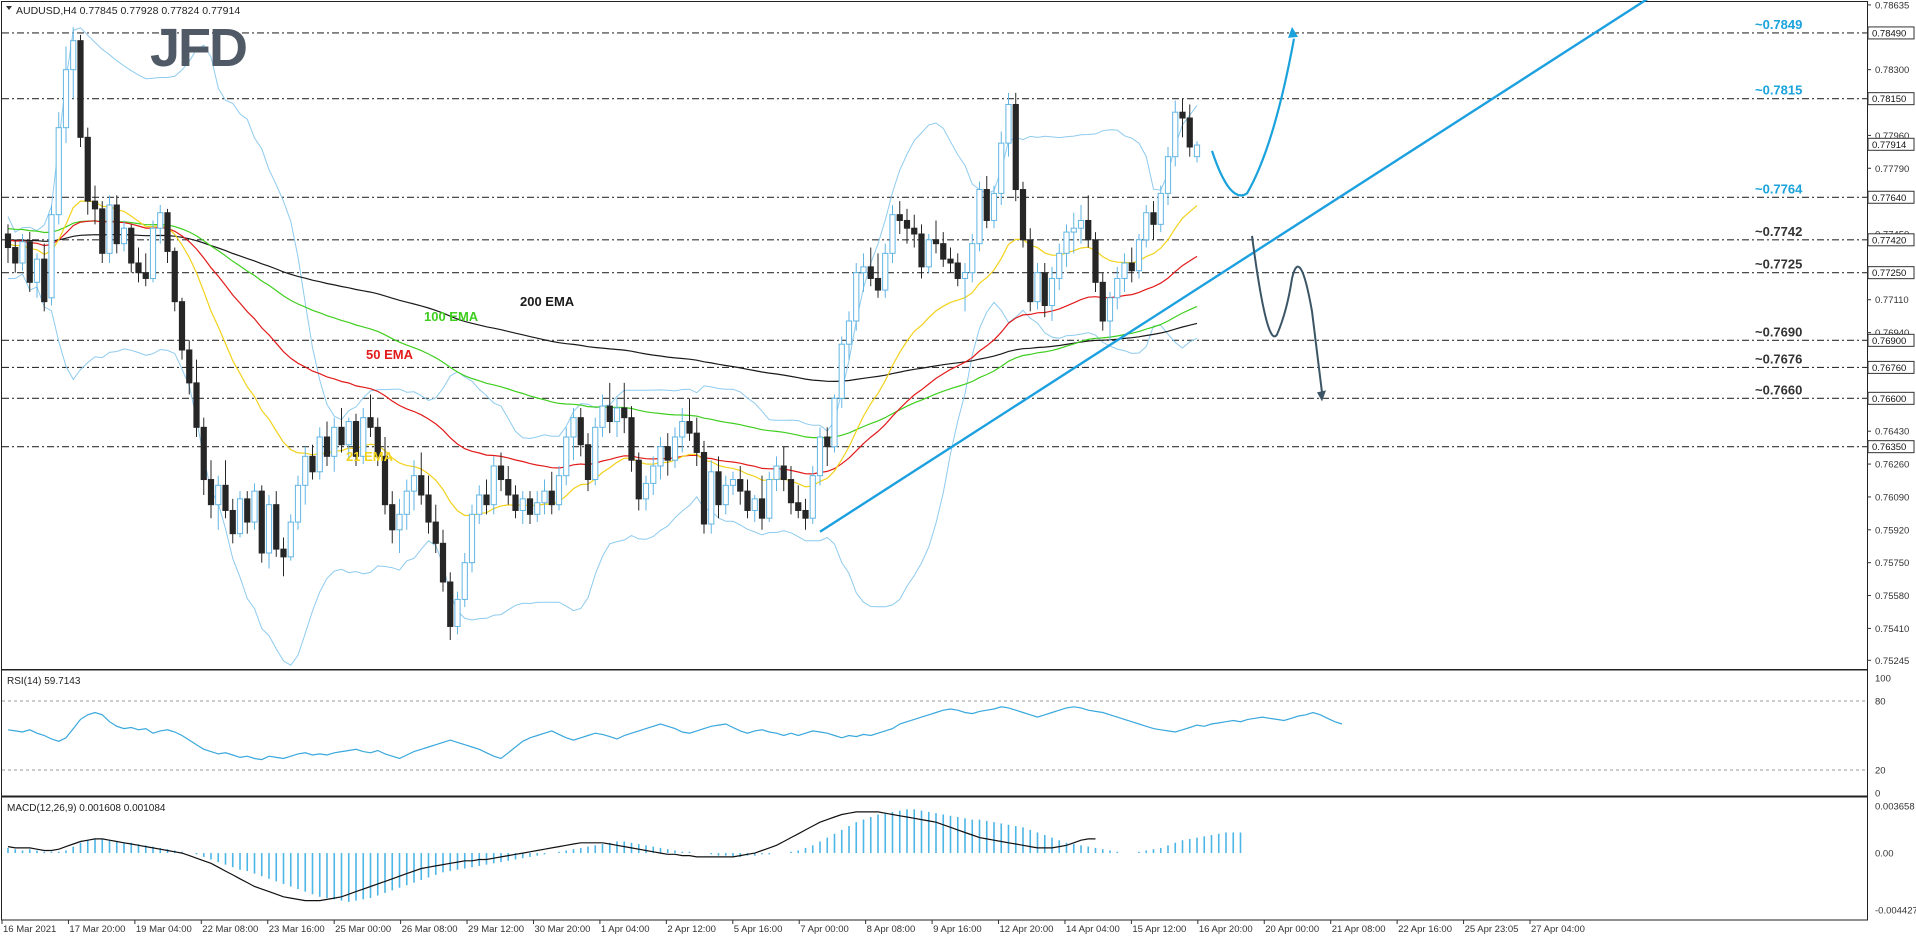  What do you see at coordinates (625, 929) in the screenshot?
I see `x-tick-label: 1 Apr 04:00` at bounding box center [625, 929].